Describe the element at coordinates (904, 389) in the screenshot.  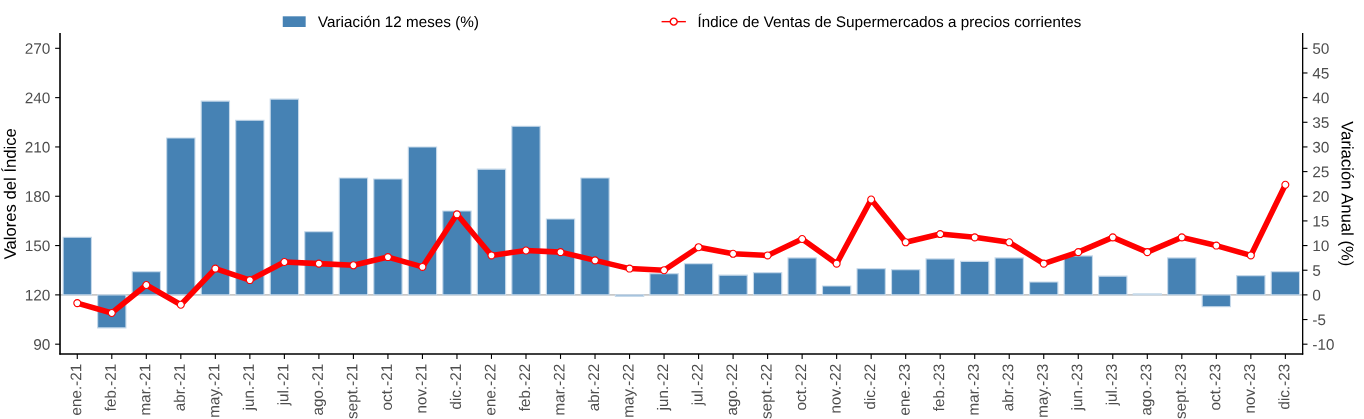
I see `x-tick-label: ene.-23` at that location.